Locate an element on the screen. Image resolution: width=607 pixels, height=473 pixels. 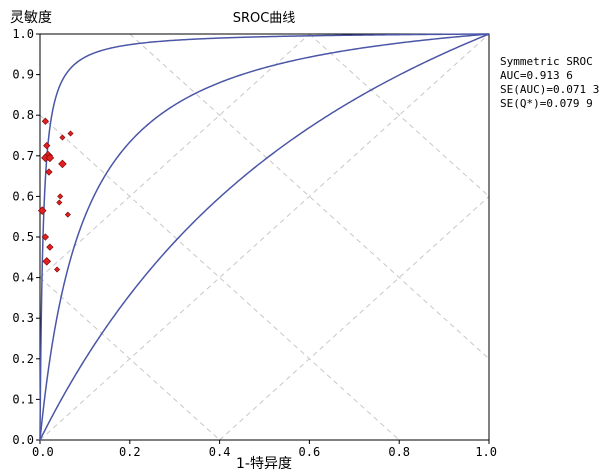
x-tick-label: 0.6 is located at coordinates (310, 452).